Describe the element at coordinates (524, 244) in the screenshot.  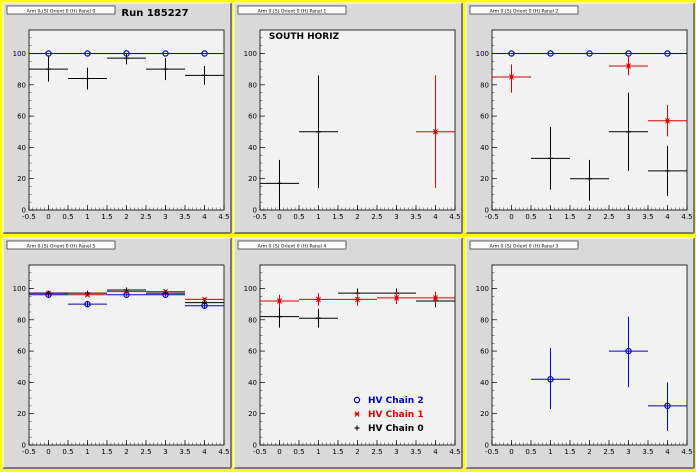
I see `panel-title-box: Arm 0 (S) Orient 0 (H) Panel 3` at that location.